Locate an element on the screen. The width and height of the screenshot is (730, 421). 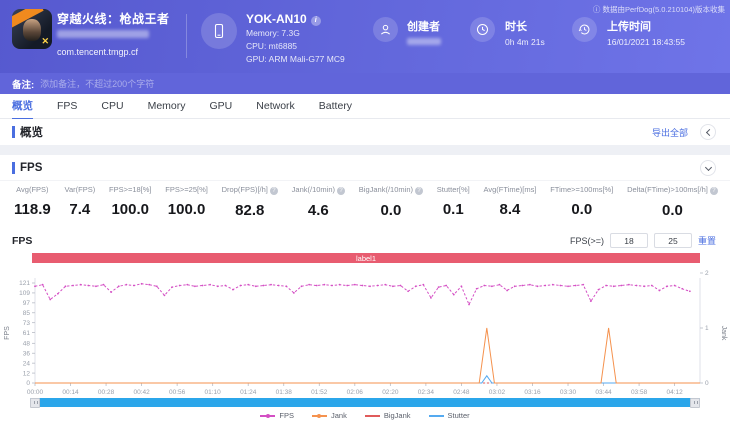
svg-text: 02:20 is located at coordinates (390, 392).